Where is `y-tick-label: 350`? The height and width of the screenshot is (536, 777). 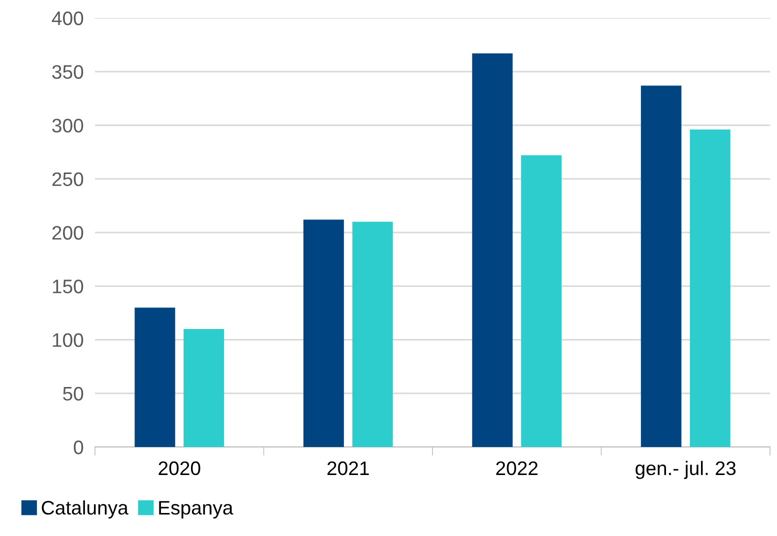
y-tick-label: 350 is located at coordinates (68, 72).